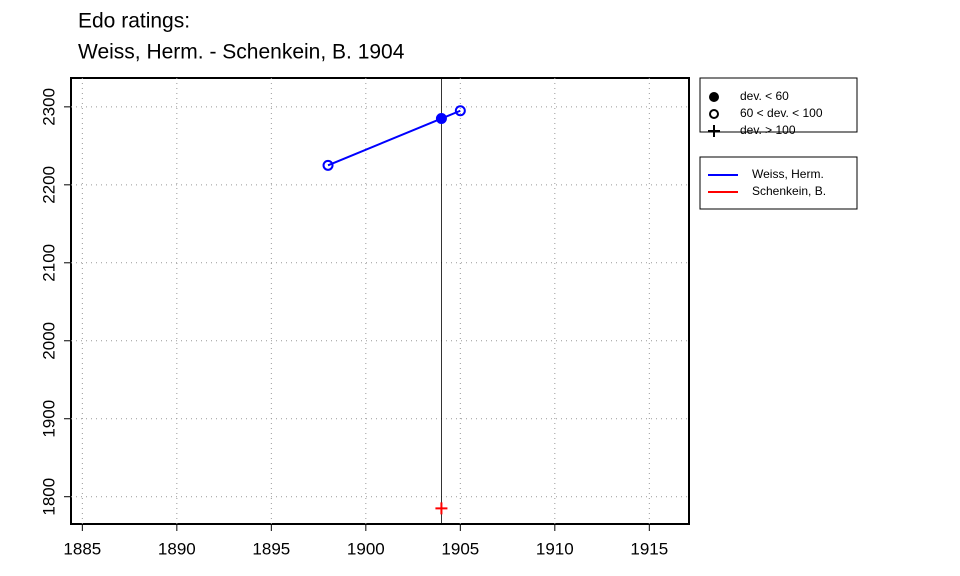 This screenshot has width=960, height=576. What do you see at coordinates (241, 52) in the screenshot?
I see `chart-subtitle: Weiss, Herm. - Schenkein, B. 1904` at bounding box center [241, 52].